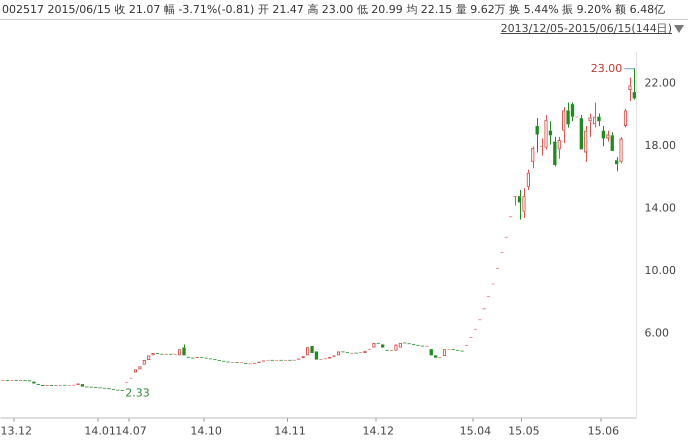 This screenshot has width=688, height=441. I want to click on y-tick-label: 14.00, so click(660, 208).